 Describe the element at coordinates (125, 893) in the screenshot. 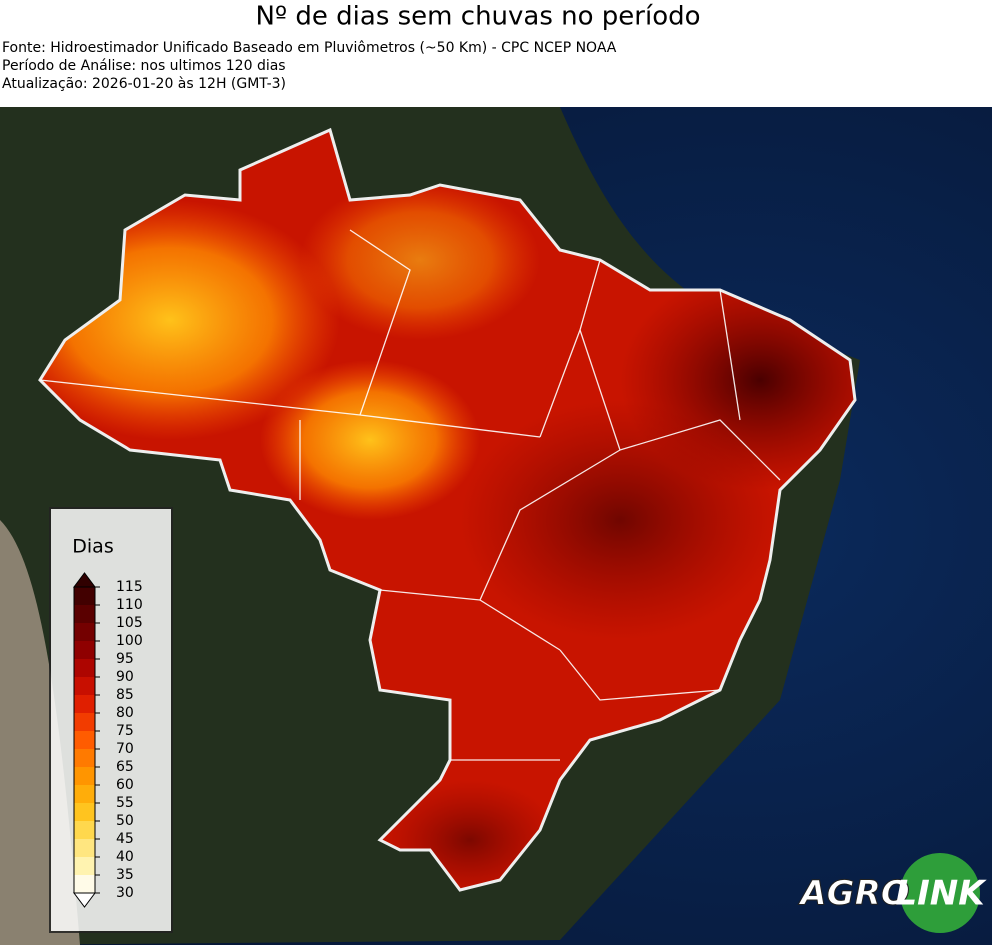

I see `tick-label: 30` at that location.